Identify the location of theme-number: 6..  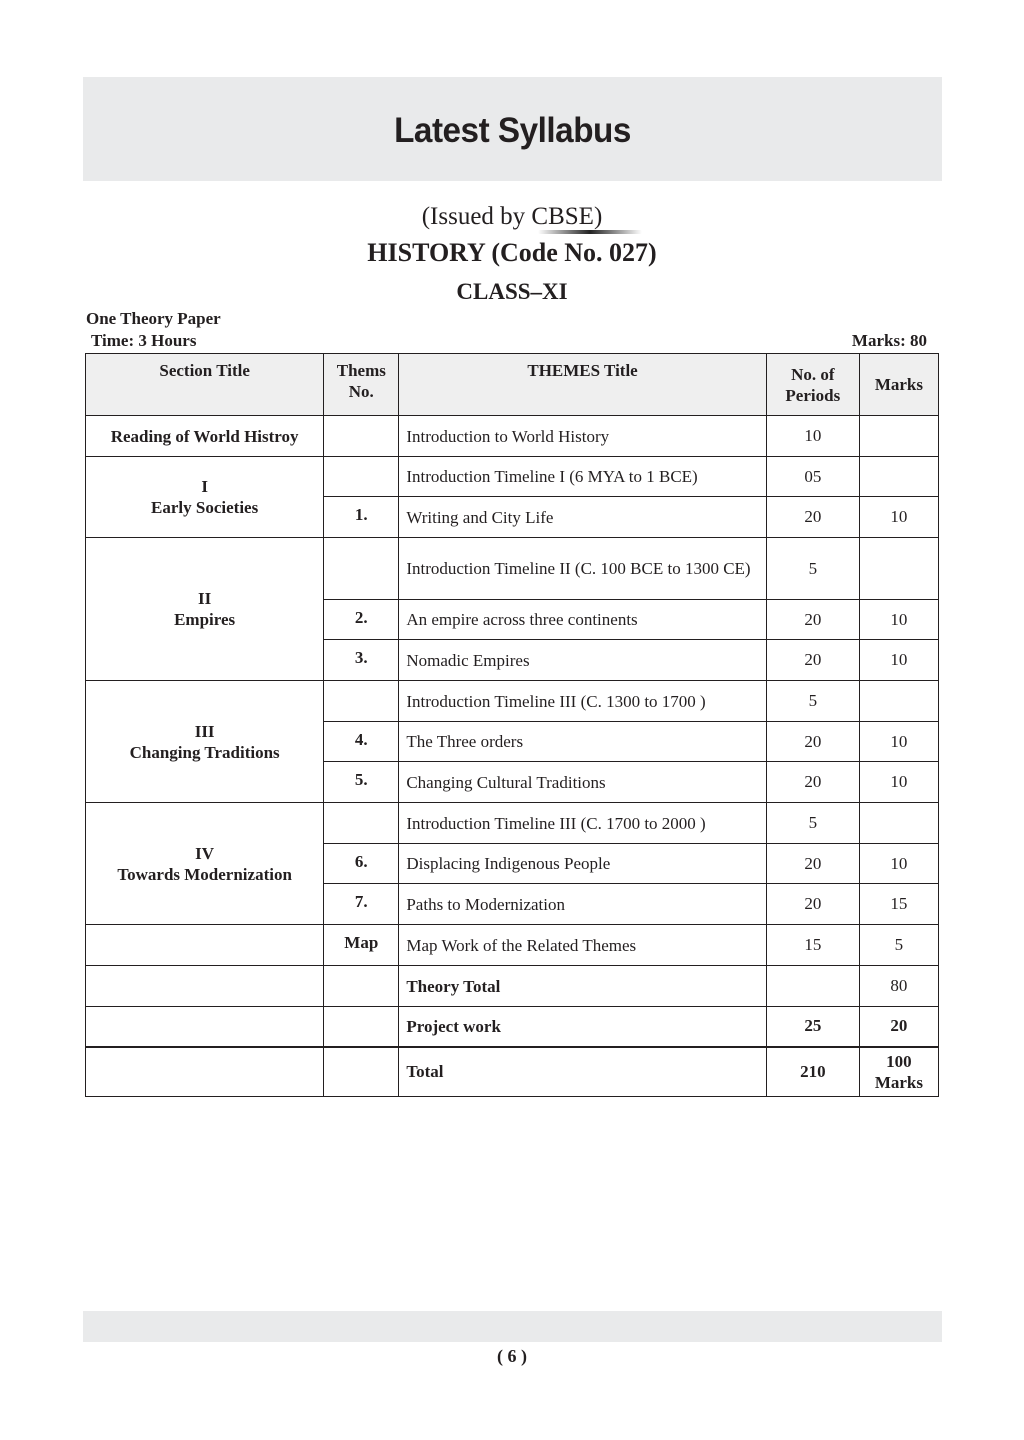
(361, 863).